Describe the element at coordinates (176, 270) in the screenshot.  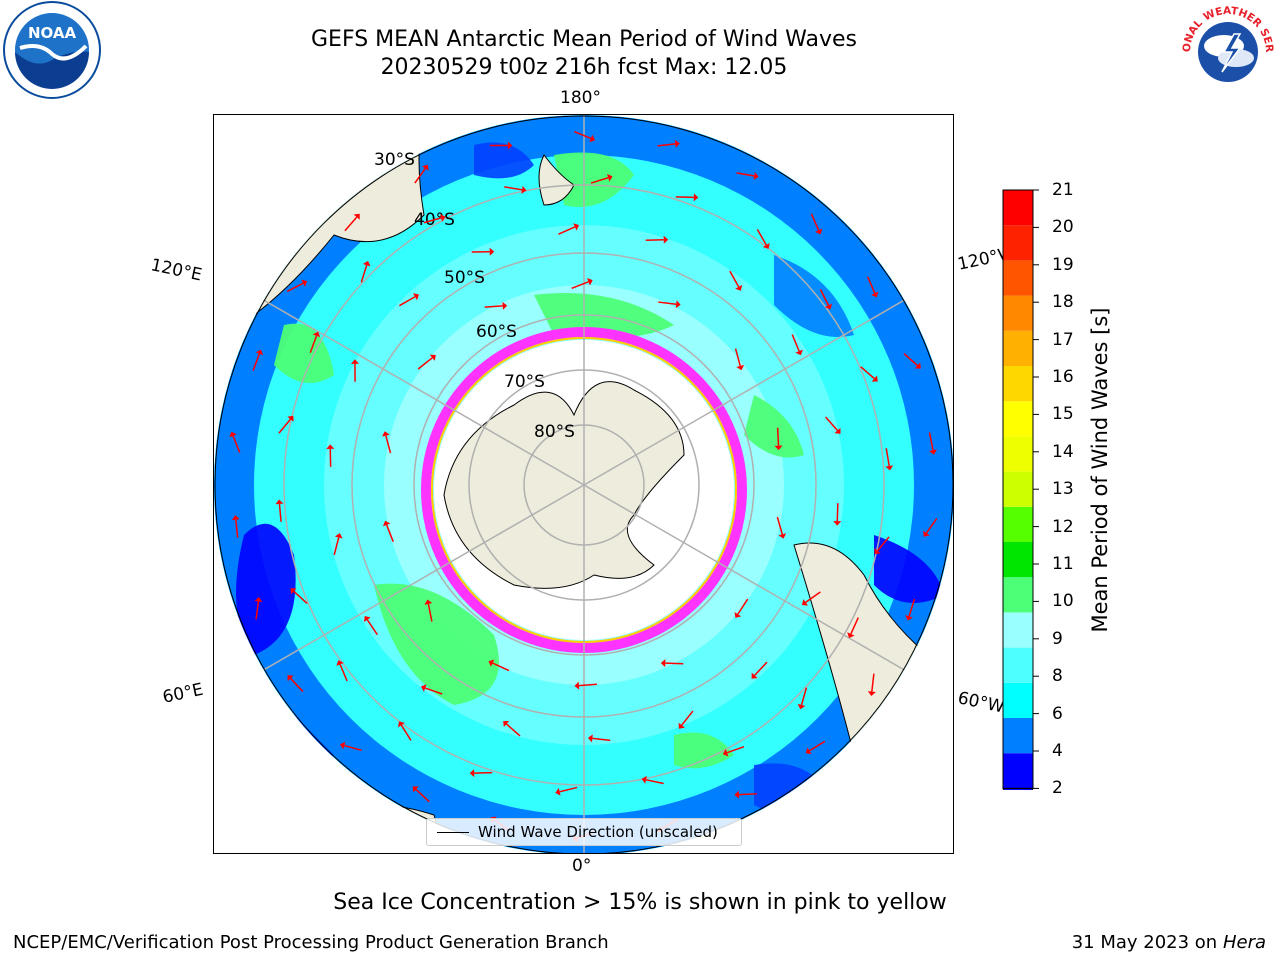
I see `lon-label-120e: 120°E` at that location.